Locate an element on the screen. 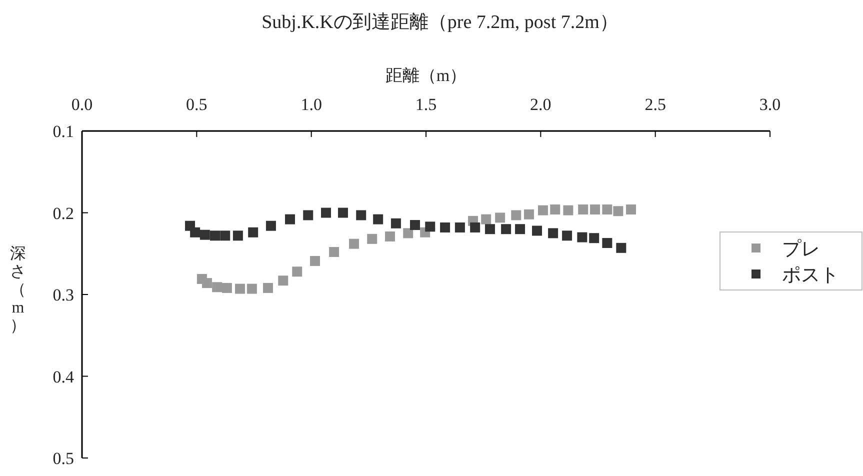 The height and width of the screenshot is (476, 863). y-tick-label: 0.1 is located at coordinates (63, 131).